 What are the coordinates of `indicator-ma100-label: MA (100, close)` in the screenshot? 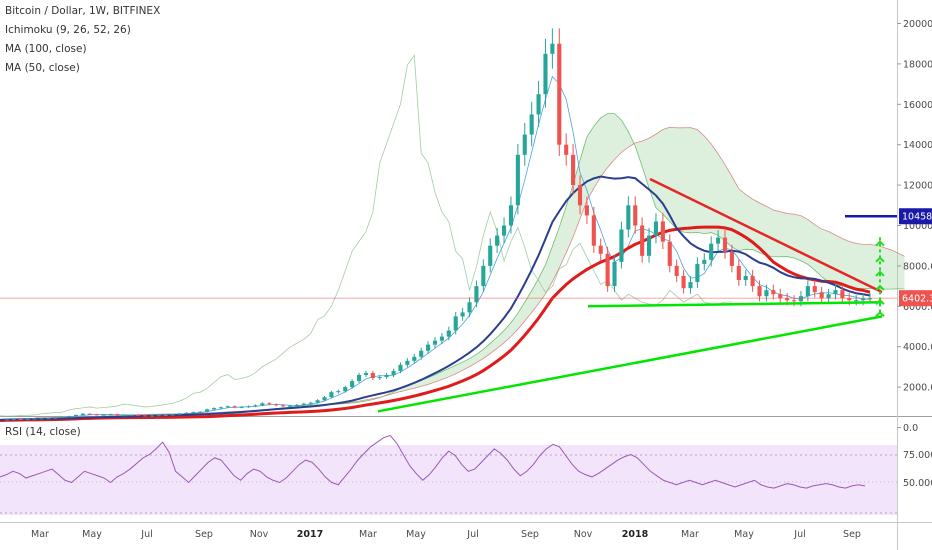 It's located at (46, 49).